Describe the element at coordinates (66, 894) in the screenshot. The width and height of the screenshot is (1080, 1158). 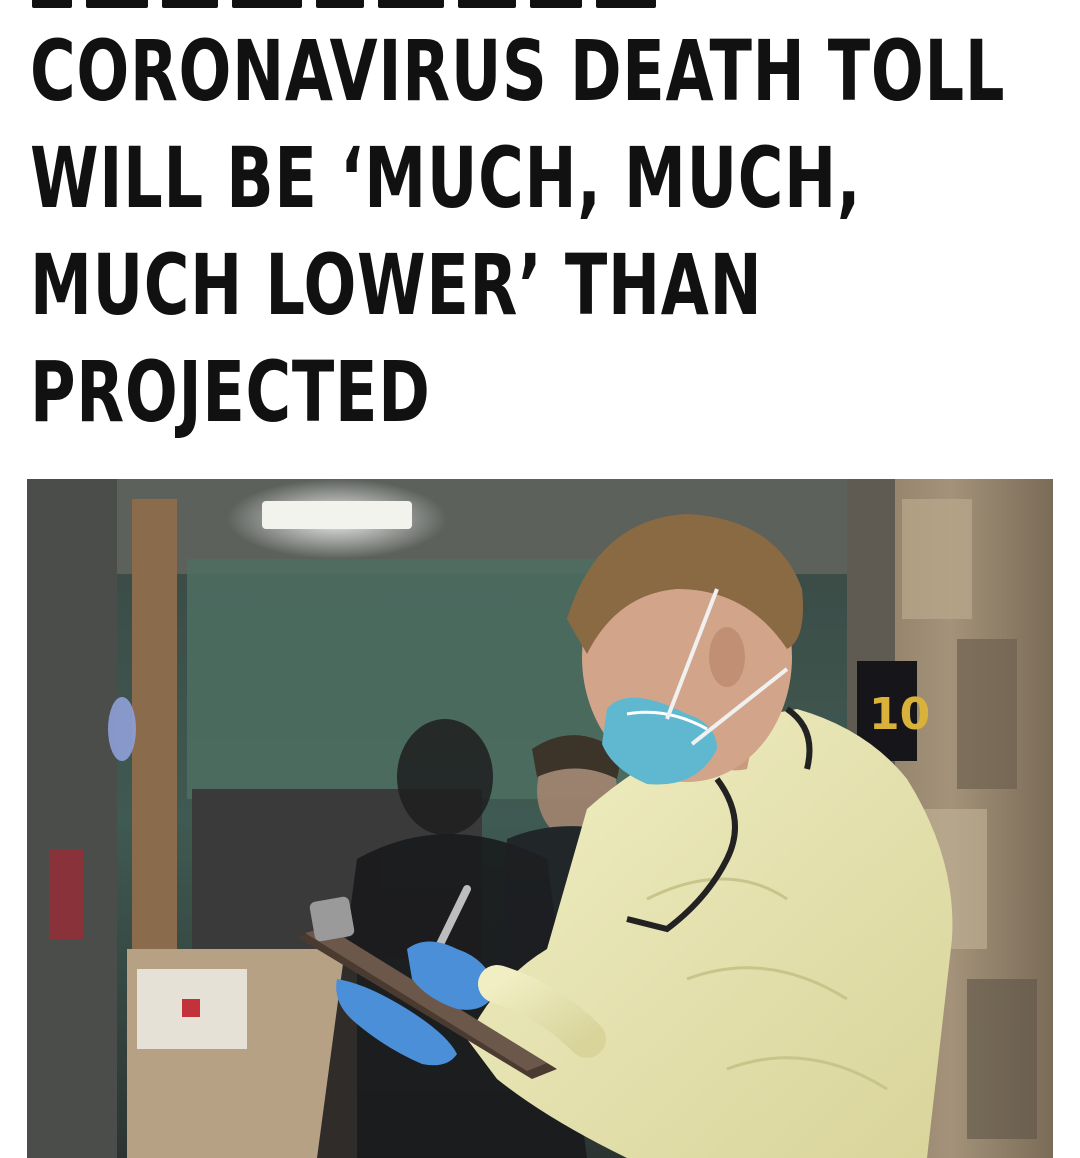
I see `red-sign` at that location.